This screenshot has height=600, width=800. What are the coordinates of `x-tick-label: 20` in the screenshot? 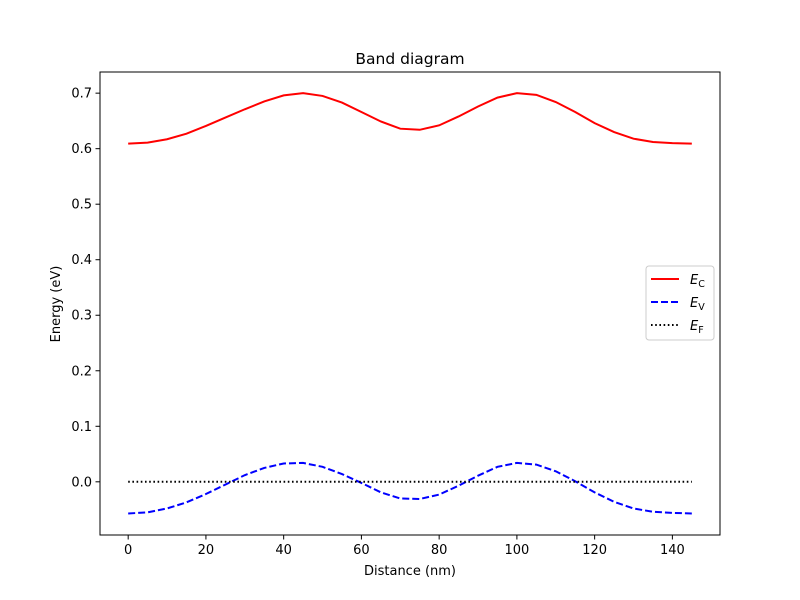 It's located at (206, 550).